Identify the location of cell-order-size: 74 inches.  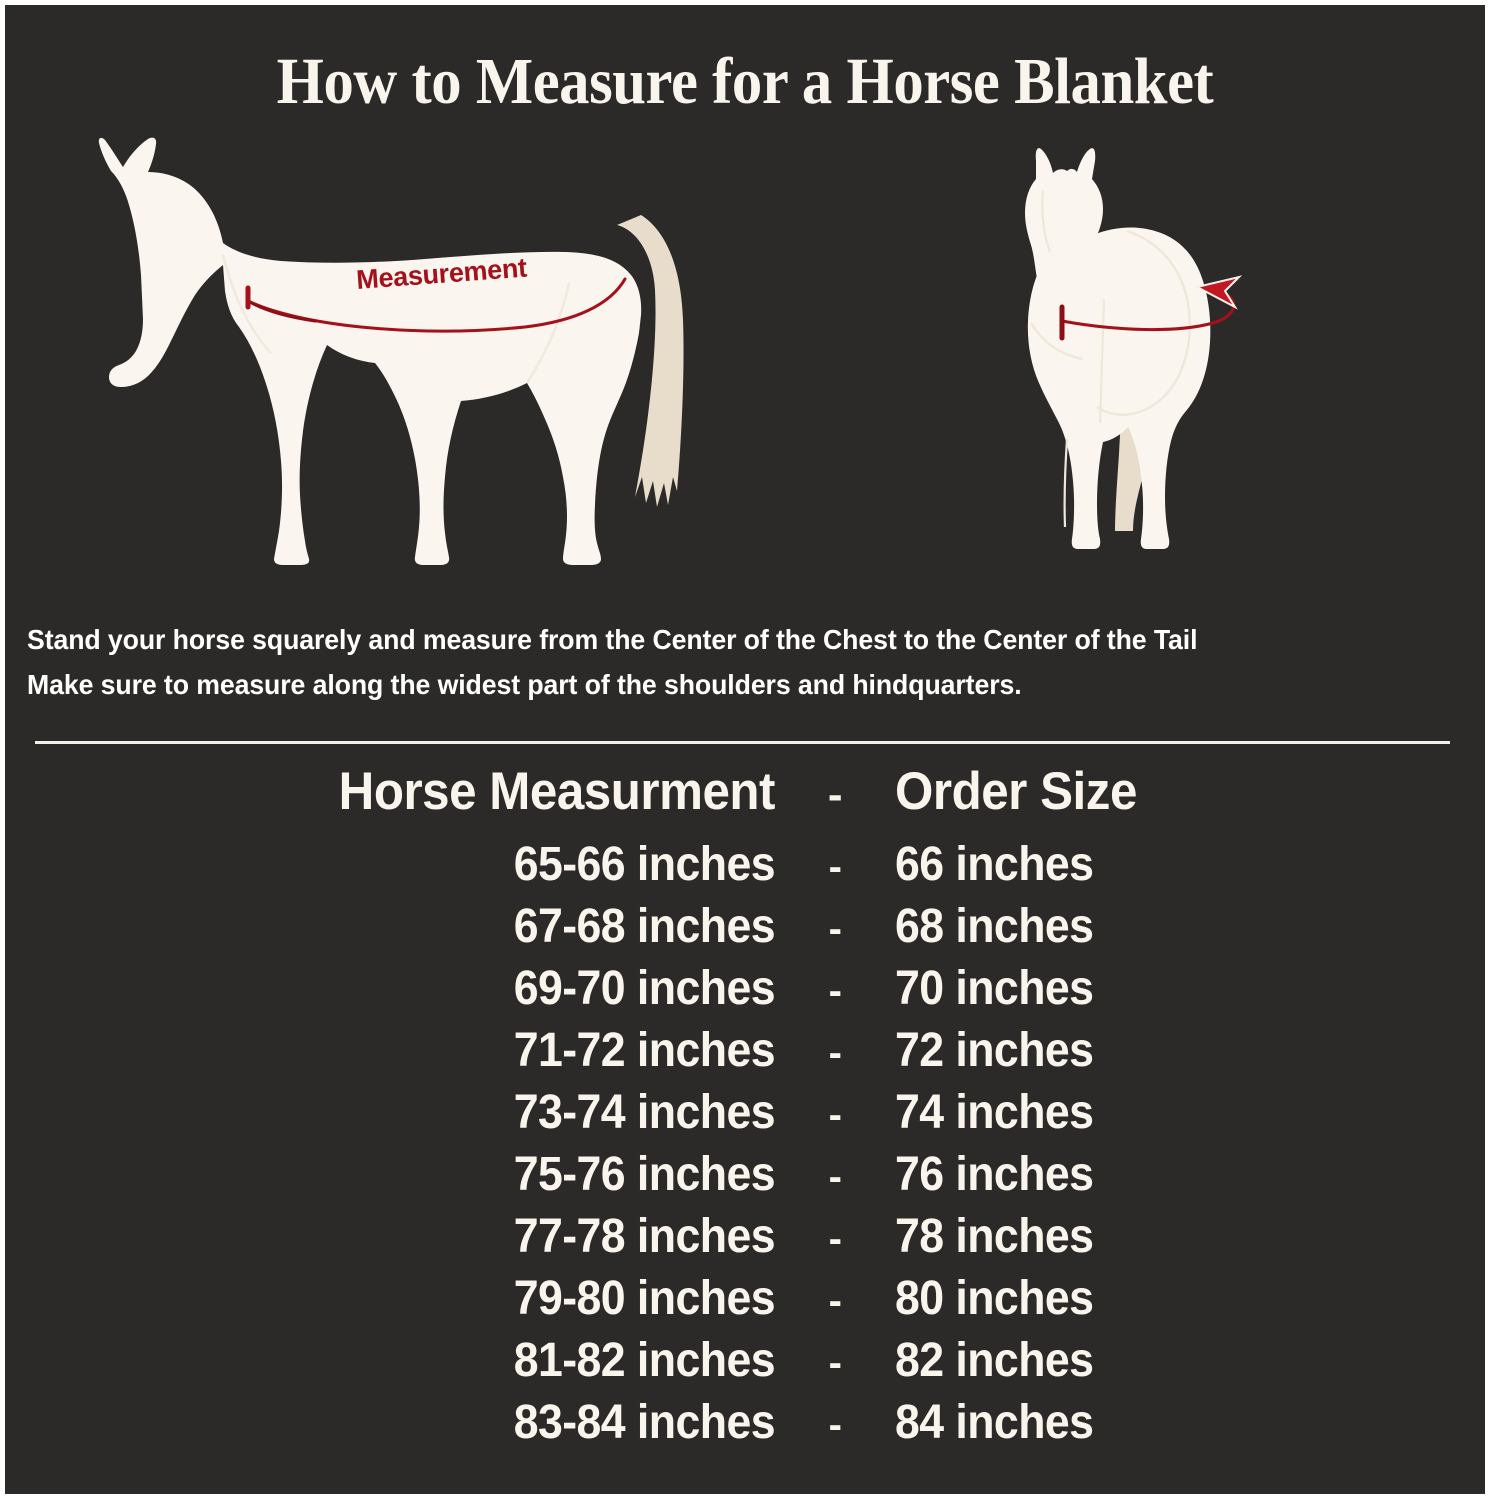
(994, 1112).